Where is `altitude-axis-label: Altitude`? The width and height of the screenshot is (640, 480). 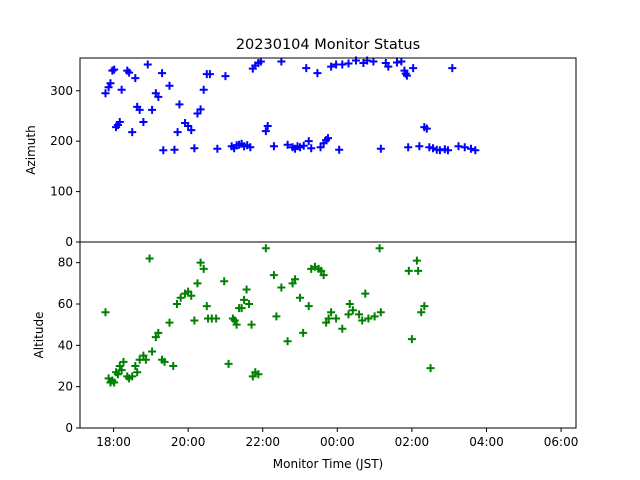
altitude-axis-label: Altitude is located at coordinates (39, 335).